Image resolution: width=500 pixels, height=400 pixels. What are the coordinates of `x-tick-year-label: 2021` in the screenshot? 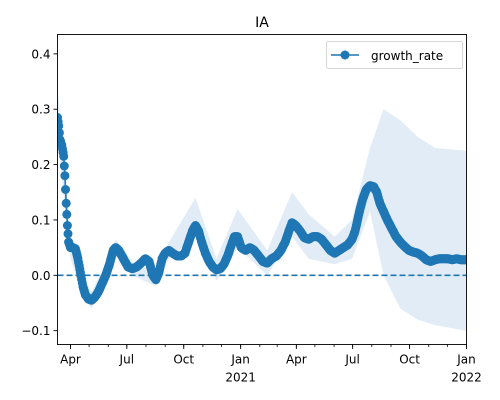 It's located at (240, 378).